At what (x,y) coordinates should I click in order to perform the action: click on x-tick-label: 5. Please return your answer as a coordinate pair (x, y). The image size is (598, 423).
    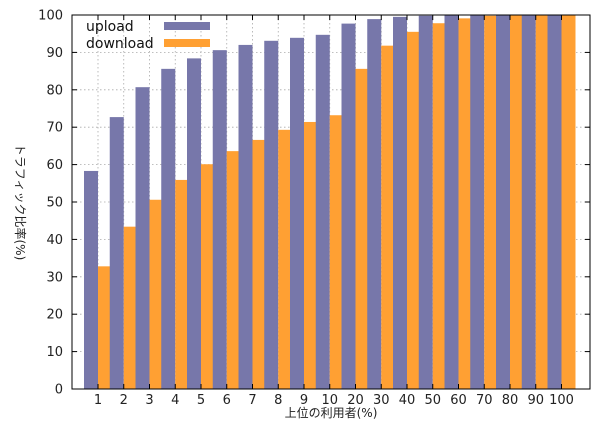
    Looking at the image, I should click on (201, 400).